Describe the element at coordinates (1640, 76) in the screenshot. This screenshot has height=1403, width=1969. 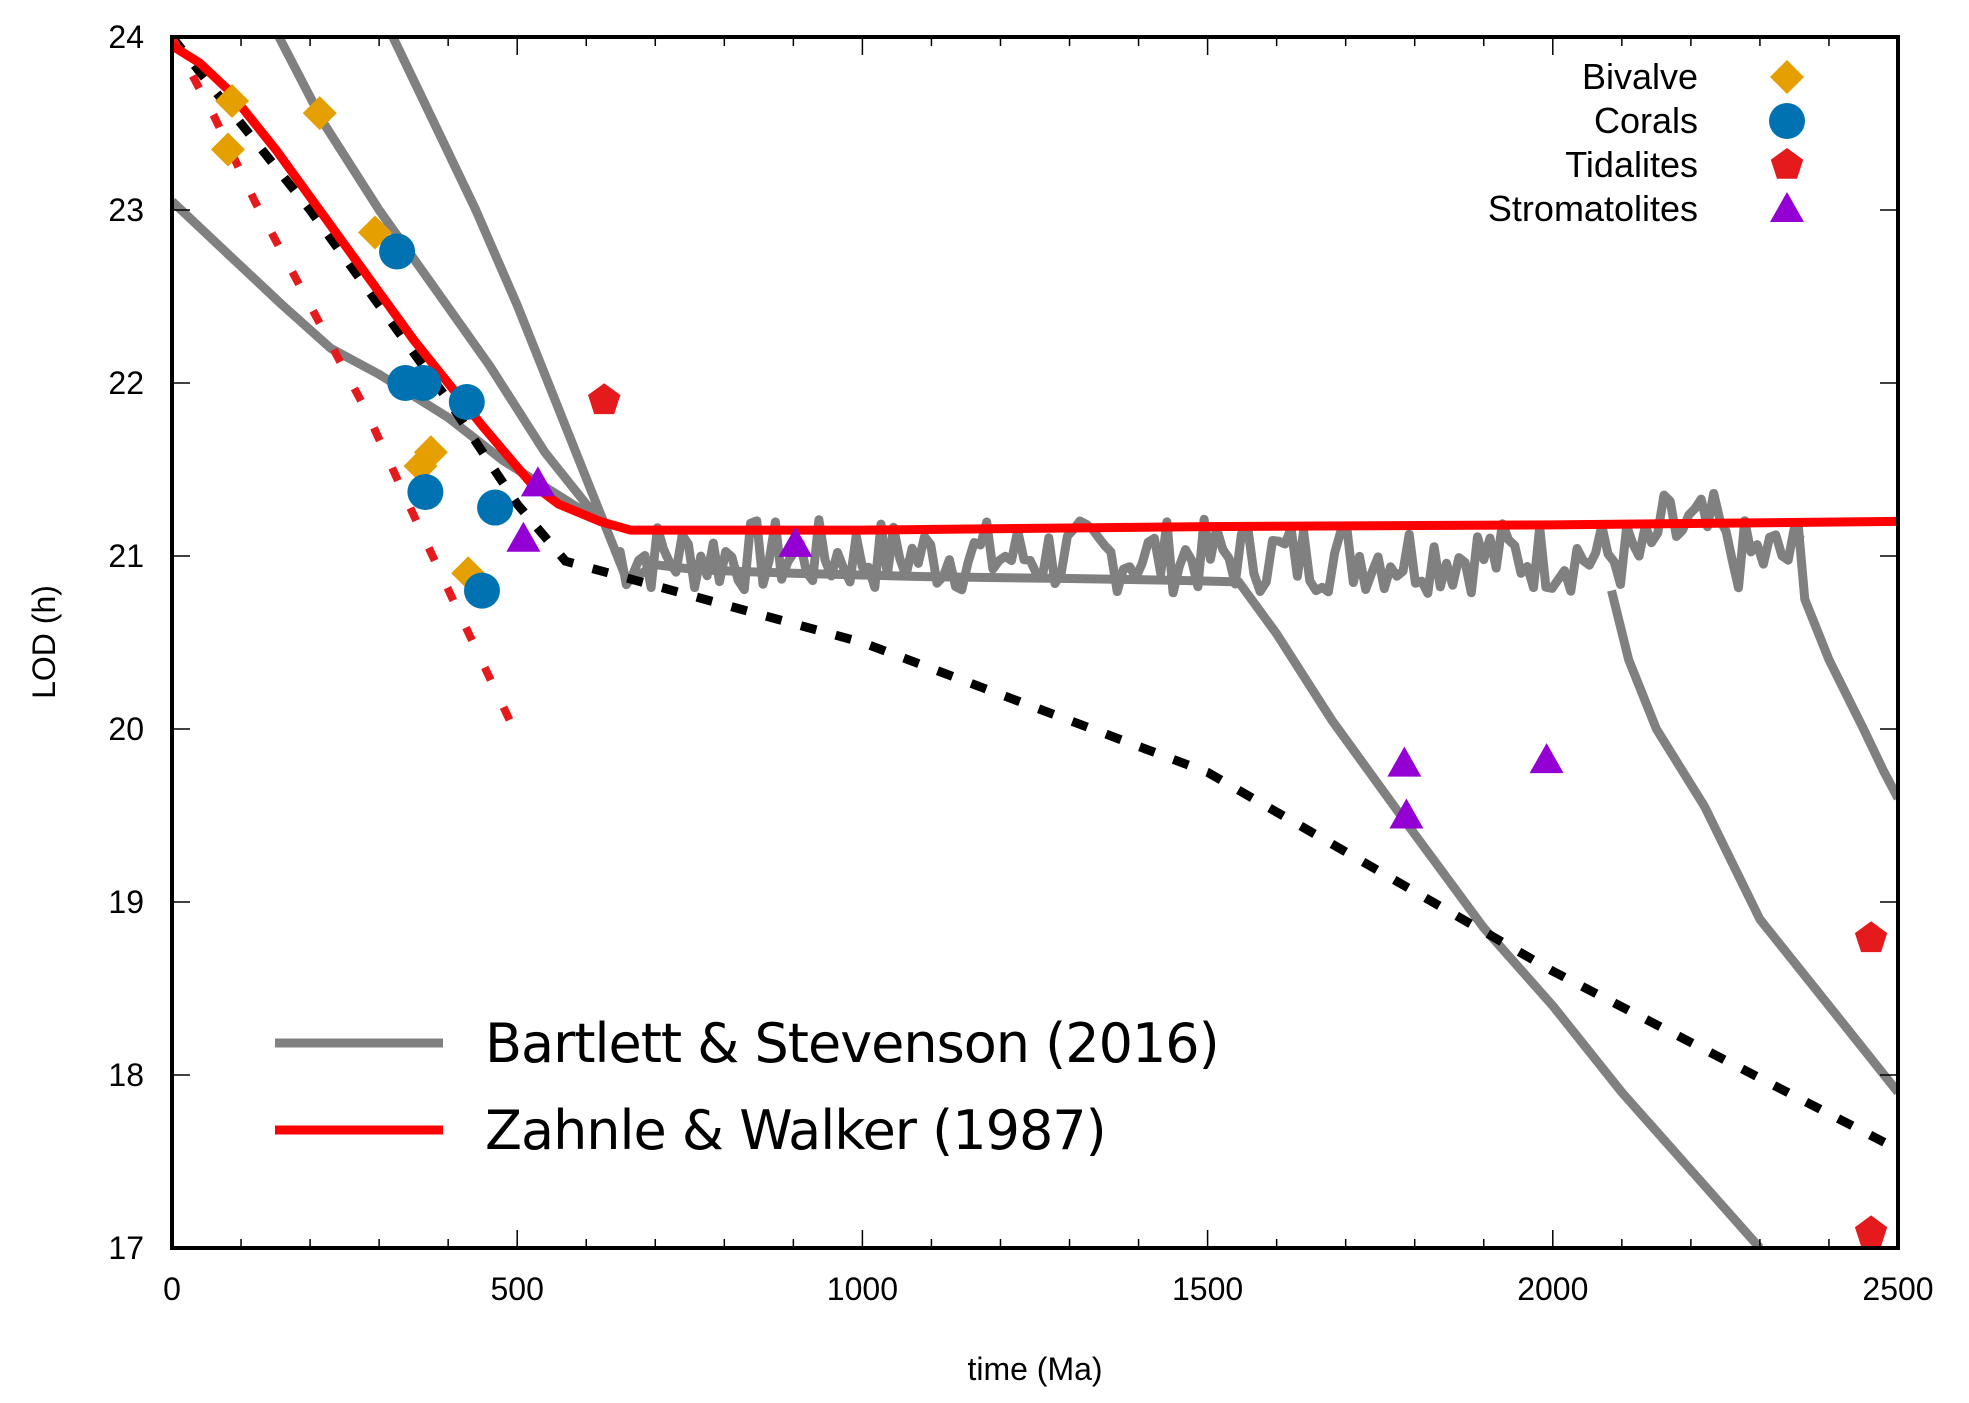
I see `legend-label-bivalve: Bivalve` at that location.